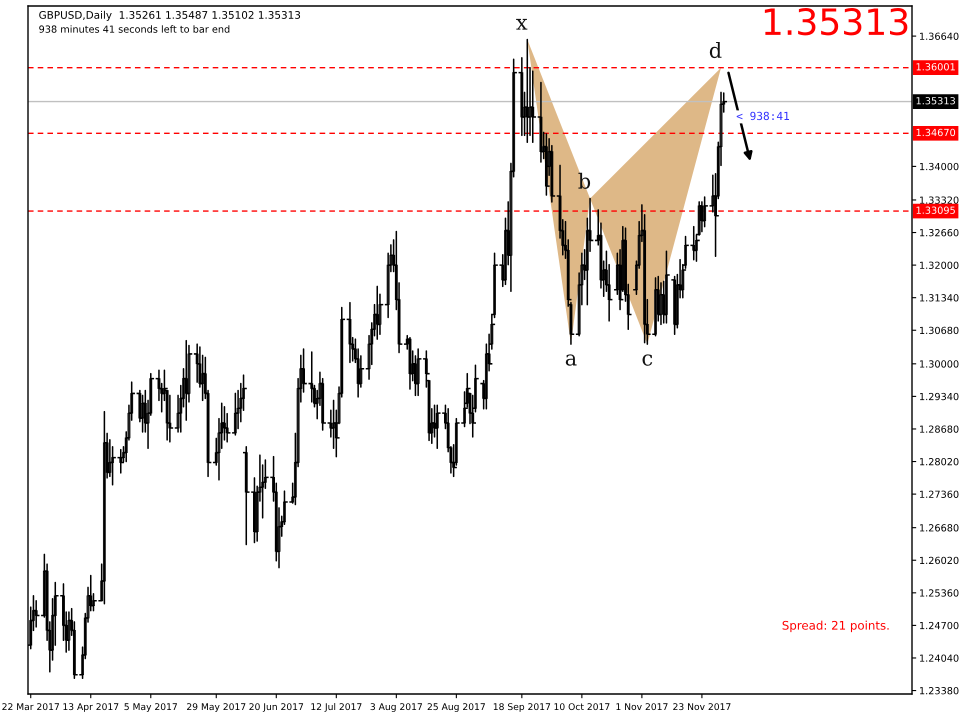 This screenshot has width=970, height=718. I want to click on x-tick-label: 18 Sep 2017, so click(522, 707).